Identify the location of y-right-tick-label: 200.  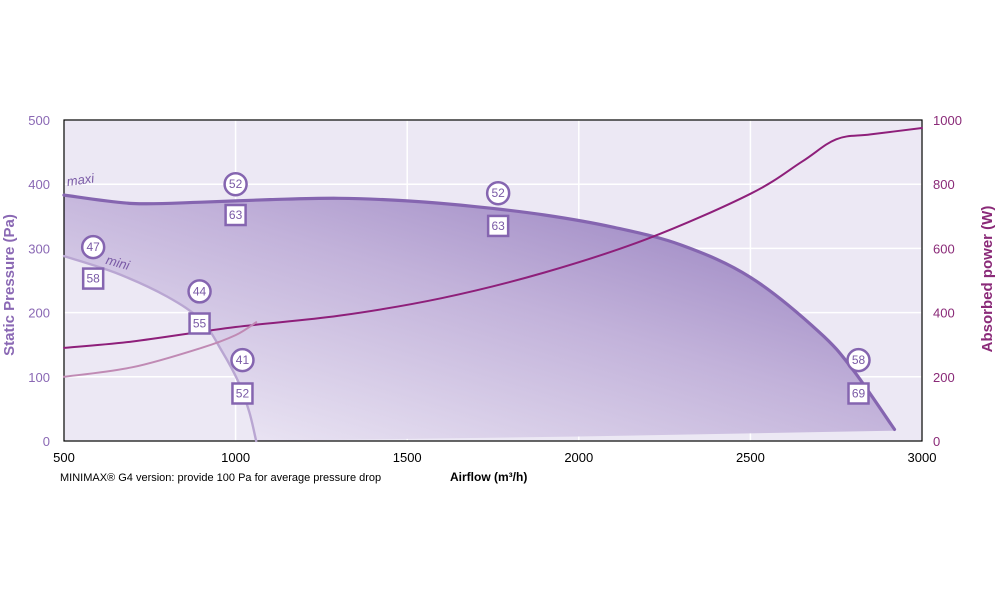
(944, 377).